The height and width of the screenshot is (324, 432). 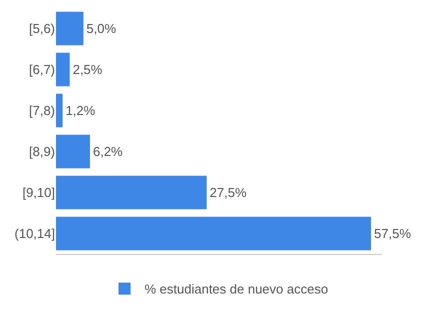 I want to click on y-tick-label: [7,8), so click(x=41, y=110).